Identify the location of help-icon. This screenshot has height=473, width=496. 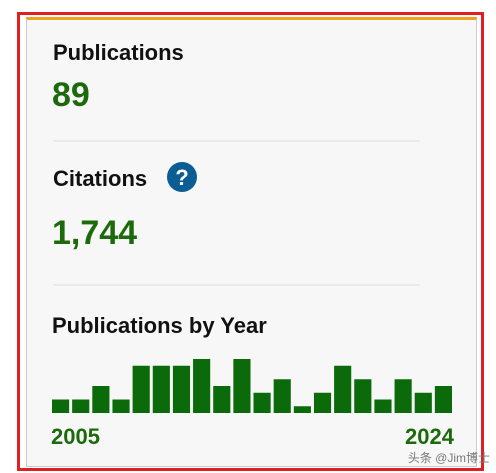
(182, 177).